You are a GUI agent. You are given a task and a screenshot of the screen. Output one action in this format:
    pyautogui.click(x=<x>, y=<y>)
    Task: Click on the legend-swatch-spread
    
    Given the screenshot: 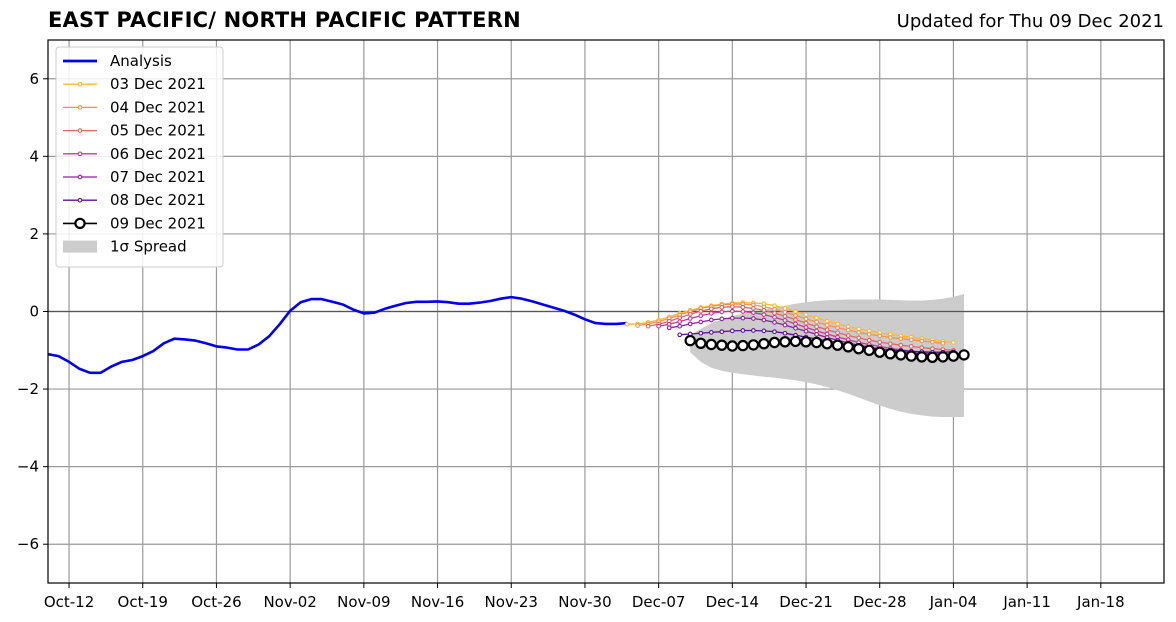 What is the action you would take?
    pyautogui.click(x=80, y=246)
    